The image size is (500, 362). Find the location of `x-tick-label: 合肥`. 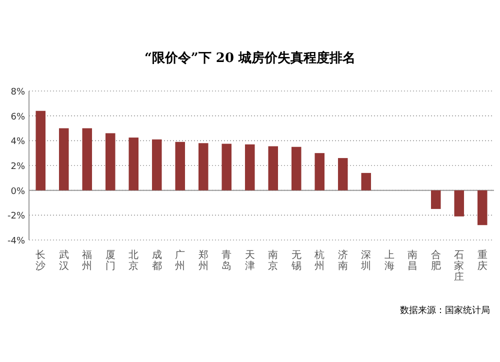

x-tick-label: 合肥 is located at coordinates (435, 260).